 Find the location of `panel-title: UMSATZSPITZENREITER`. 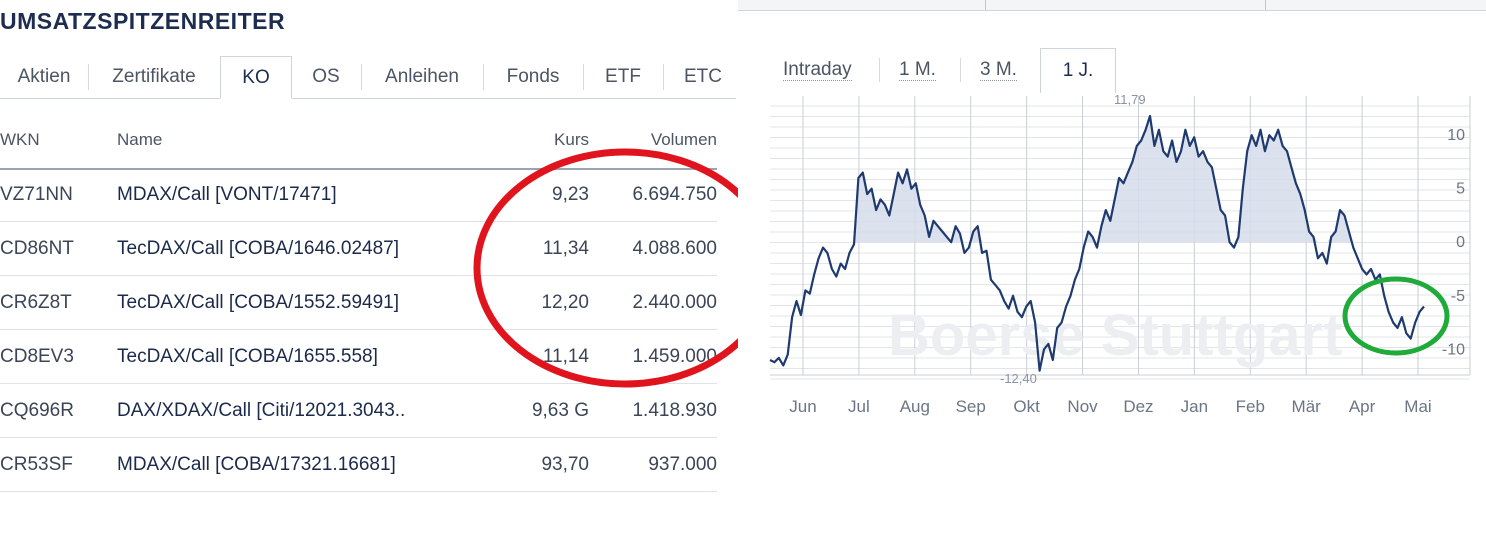

panel-title: UMSATZSPITZENREITER is located at coordinates (143, 21).